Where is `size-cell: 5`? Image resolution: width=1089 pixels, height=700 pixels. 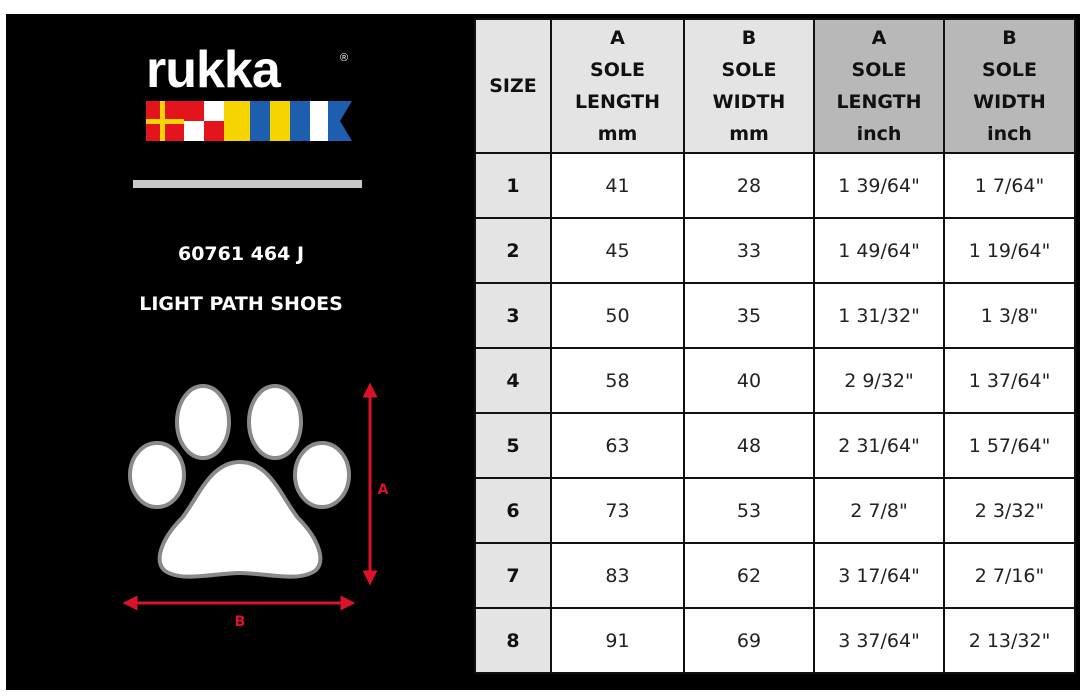 size-cell: 5 is located at coordinates (513, 445).